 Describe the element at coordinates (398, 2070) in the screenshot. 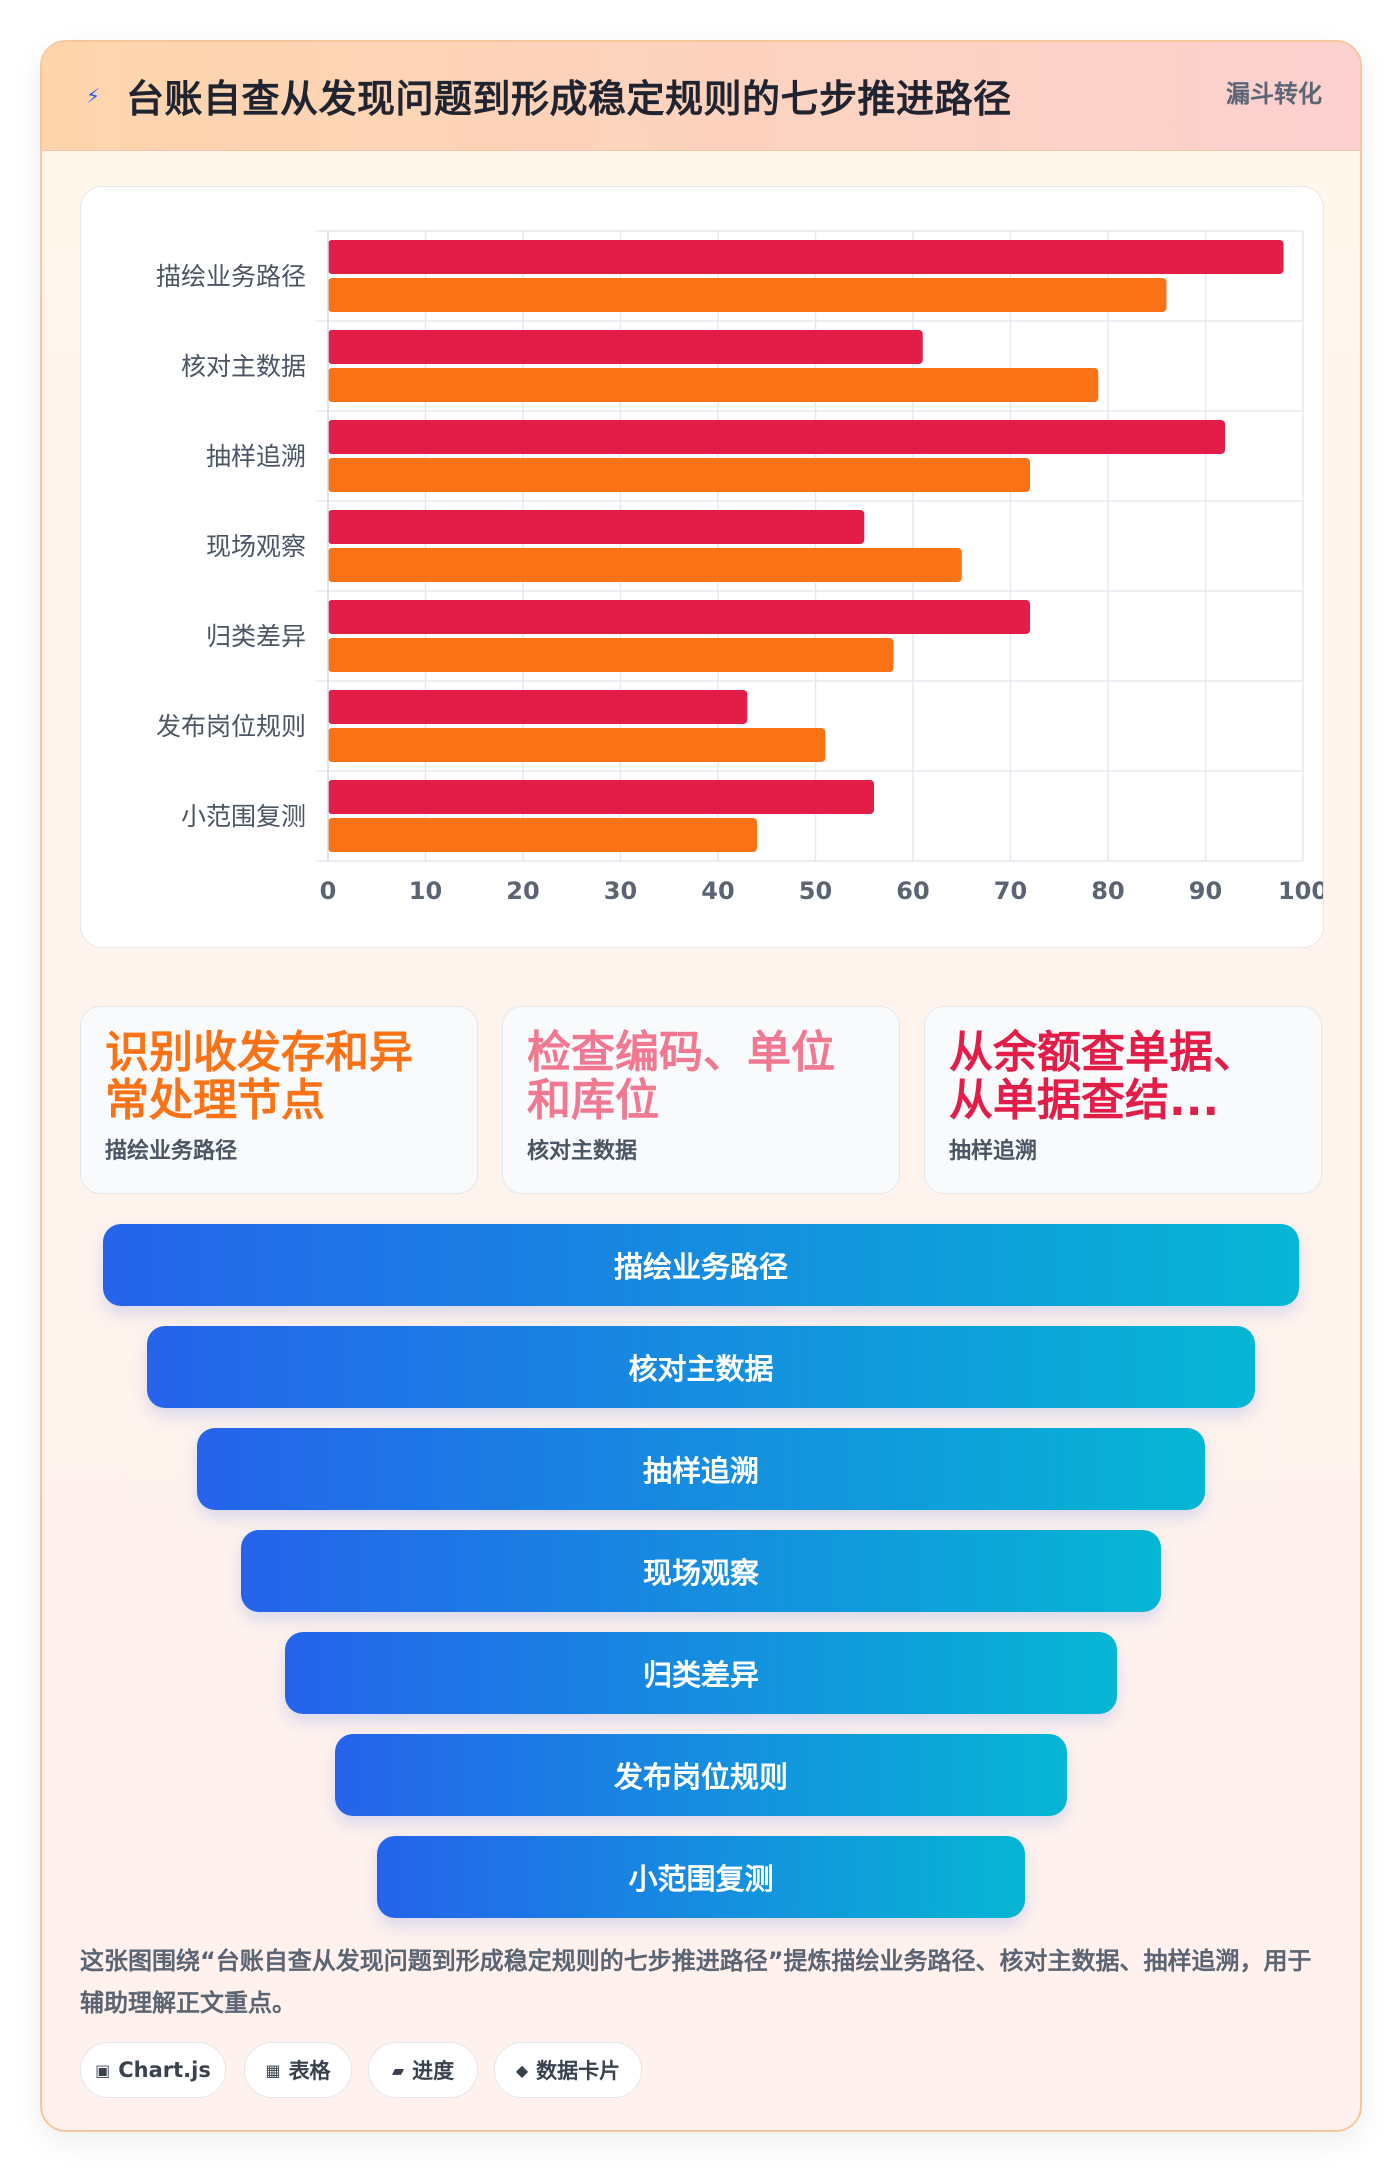

I see `progress-icon: ▰` at that location.